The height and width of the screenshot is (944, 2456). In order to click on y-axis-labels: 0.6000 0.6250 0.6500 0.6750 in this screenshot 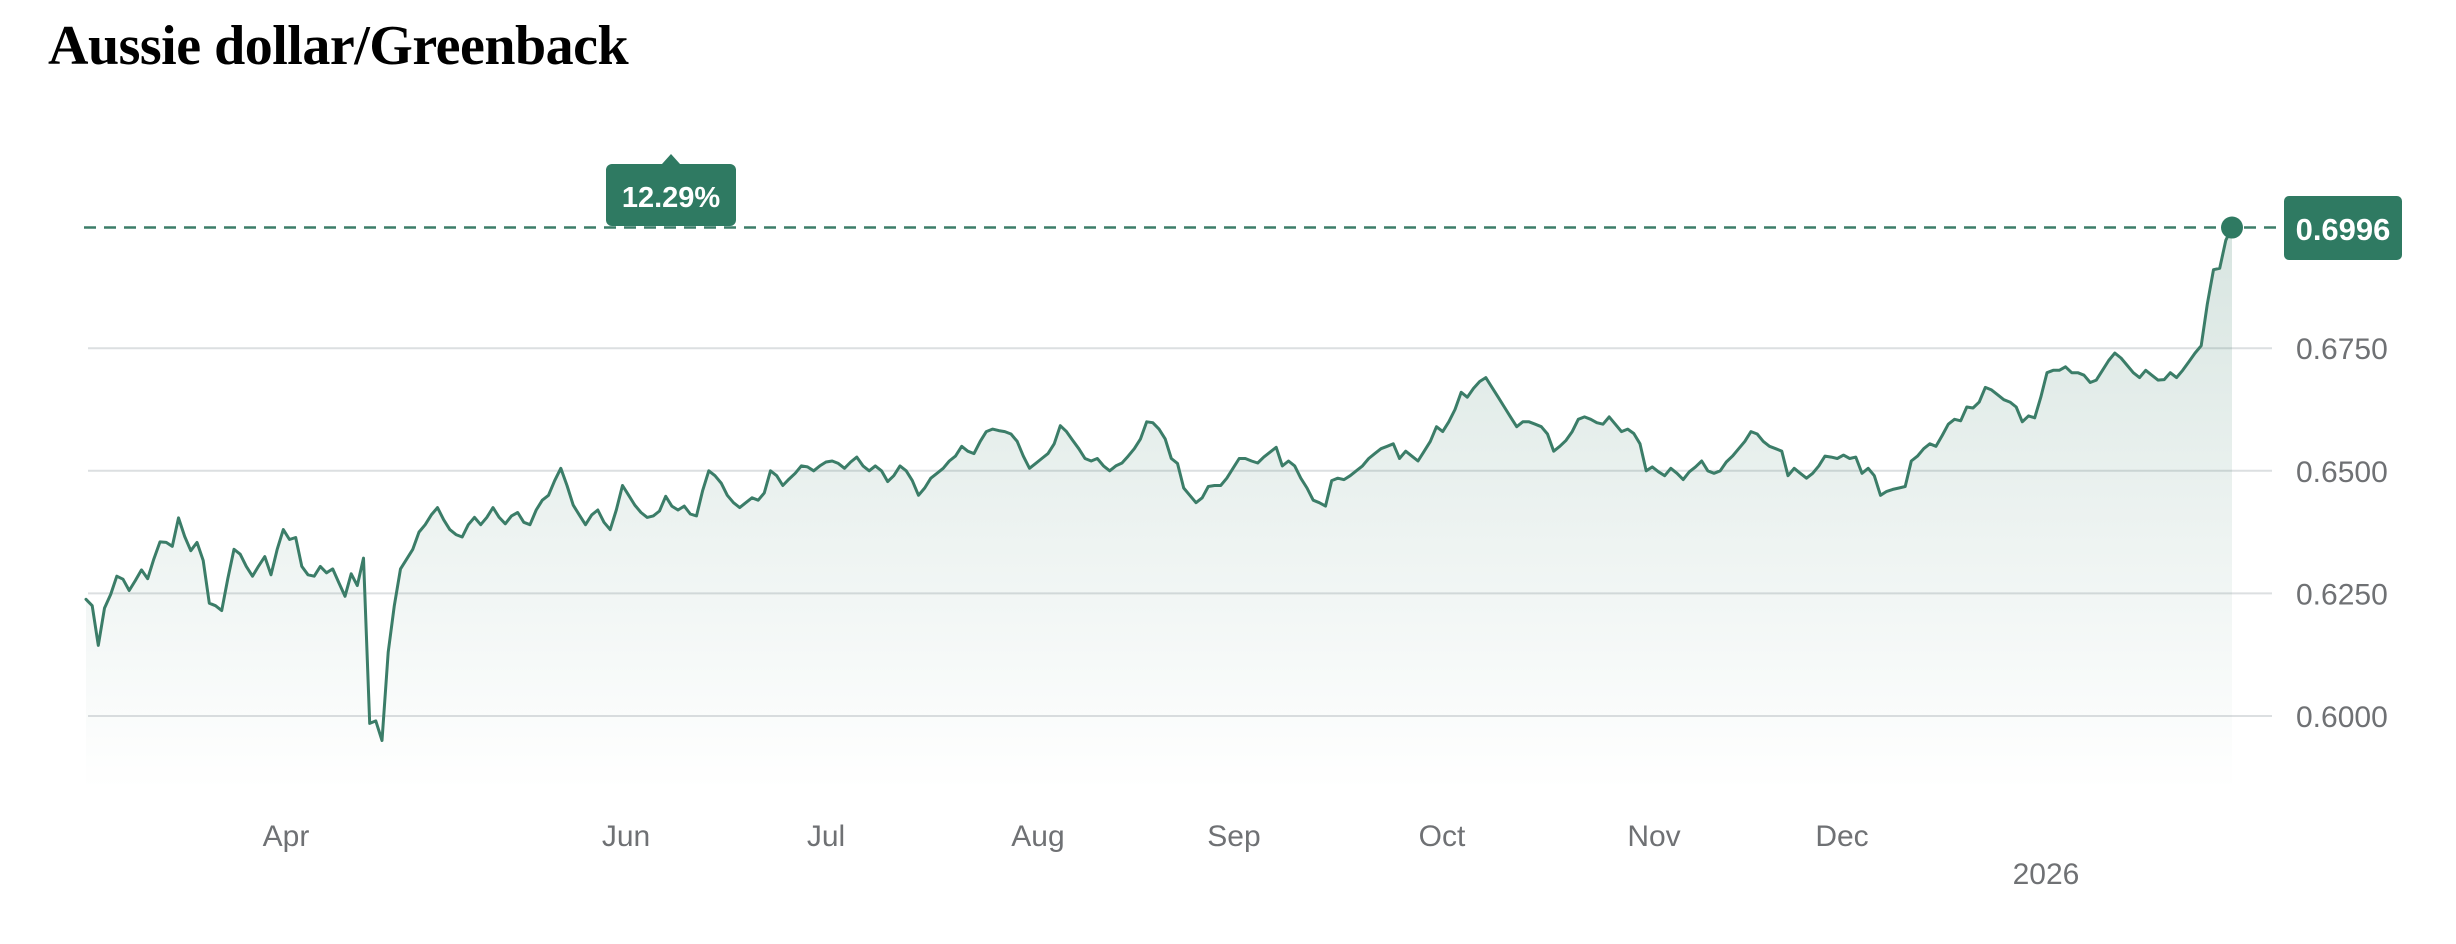, I will do `click(2342, 533)`.